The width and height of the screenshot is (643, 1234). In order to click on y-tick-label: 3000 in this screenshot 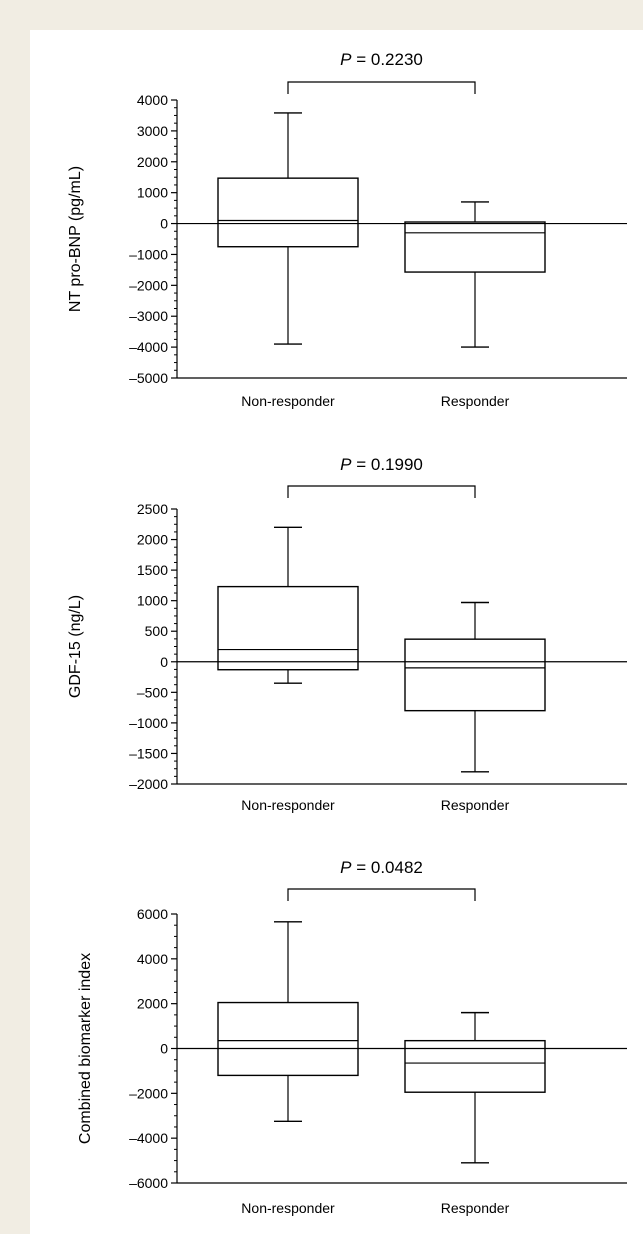, I will do `click(152, 131)`.